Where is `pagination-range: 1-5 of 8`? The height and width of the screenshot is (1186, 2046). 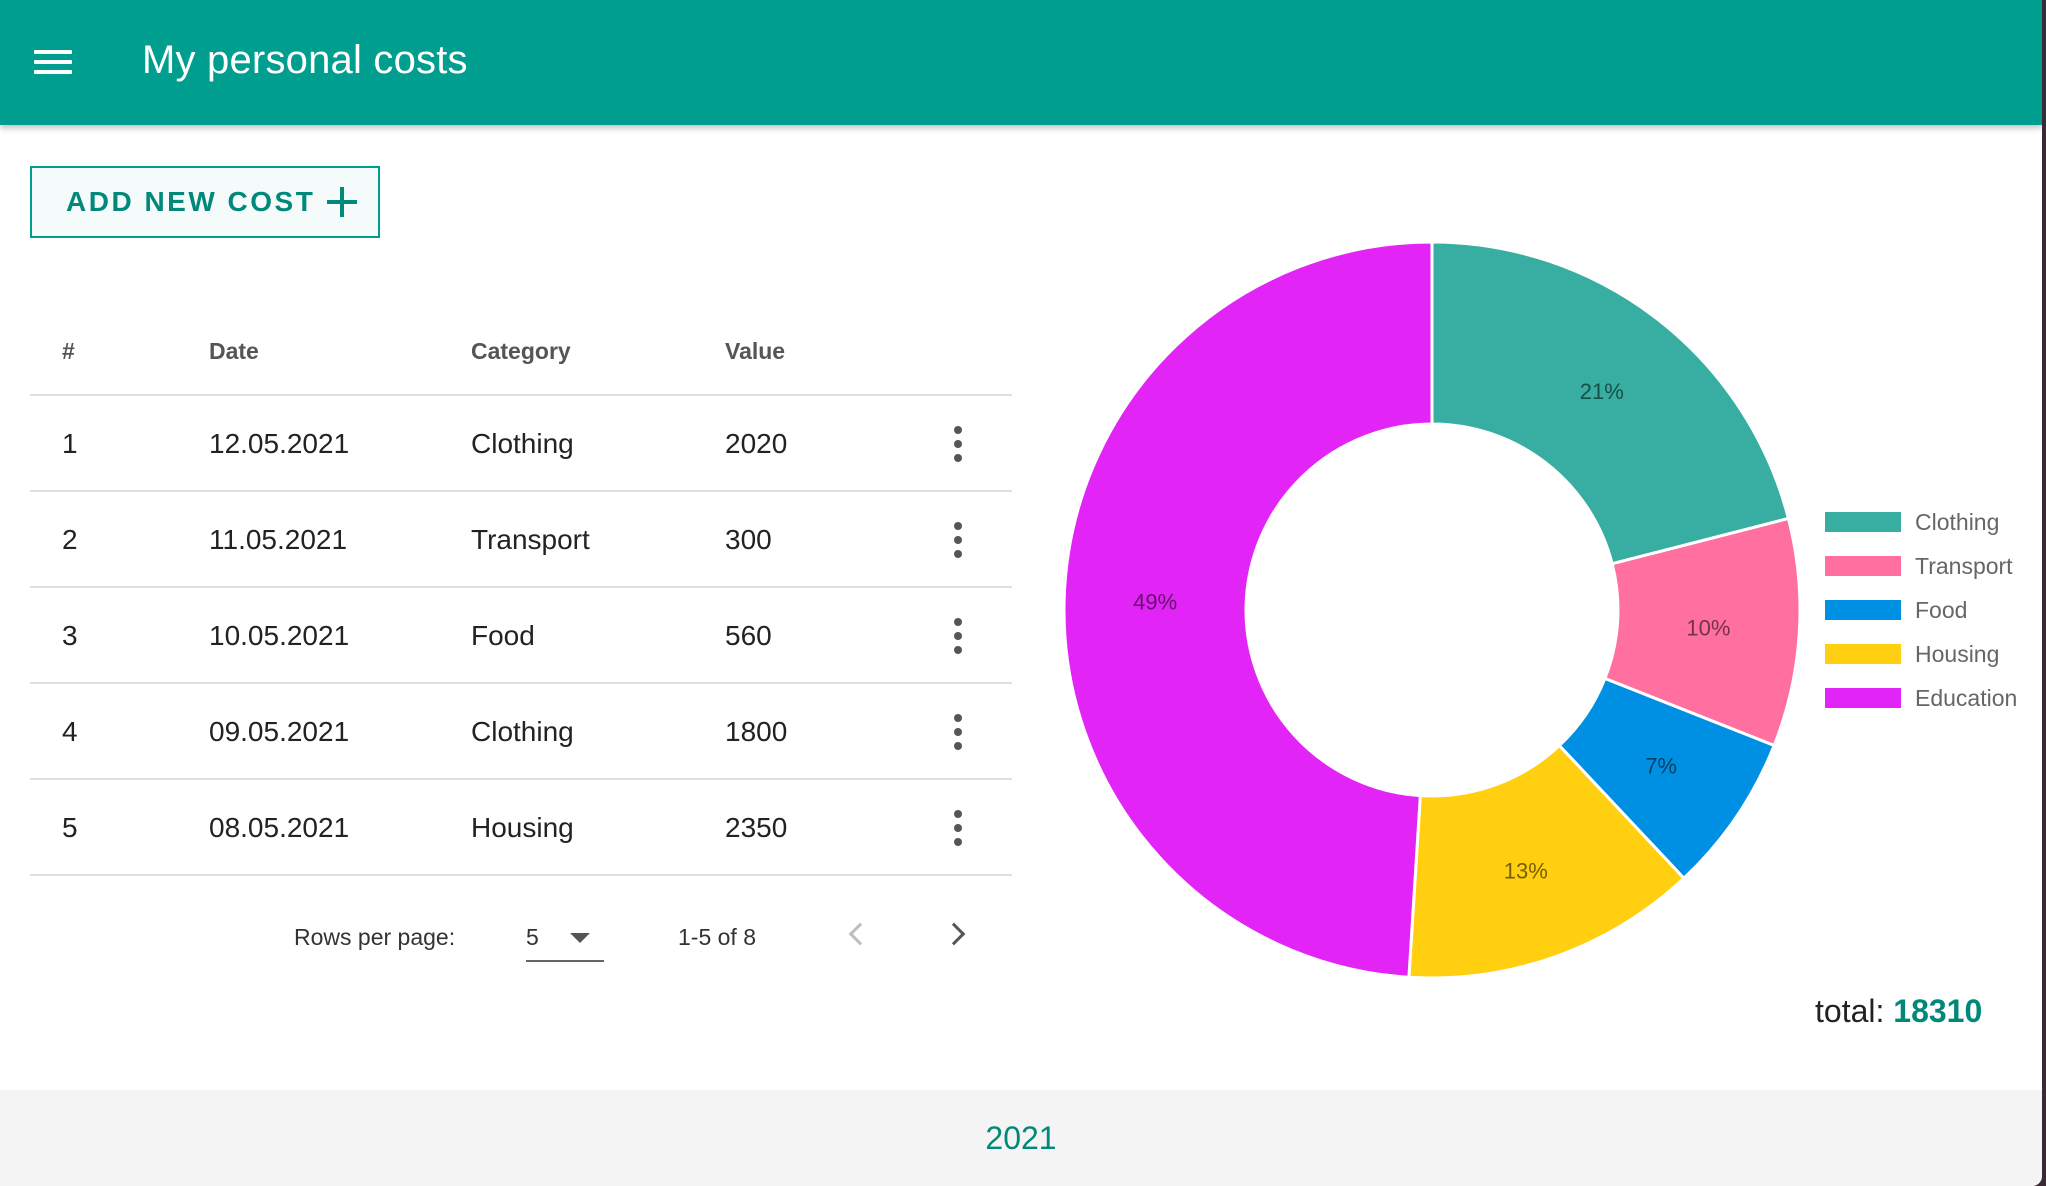 pagination-range: 1-5 of 8 is located at coordinates (717, 937).